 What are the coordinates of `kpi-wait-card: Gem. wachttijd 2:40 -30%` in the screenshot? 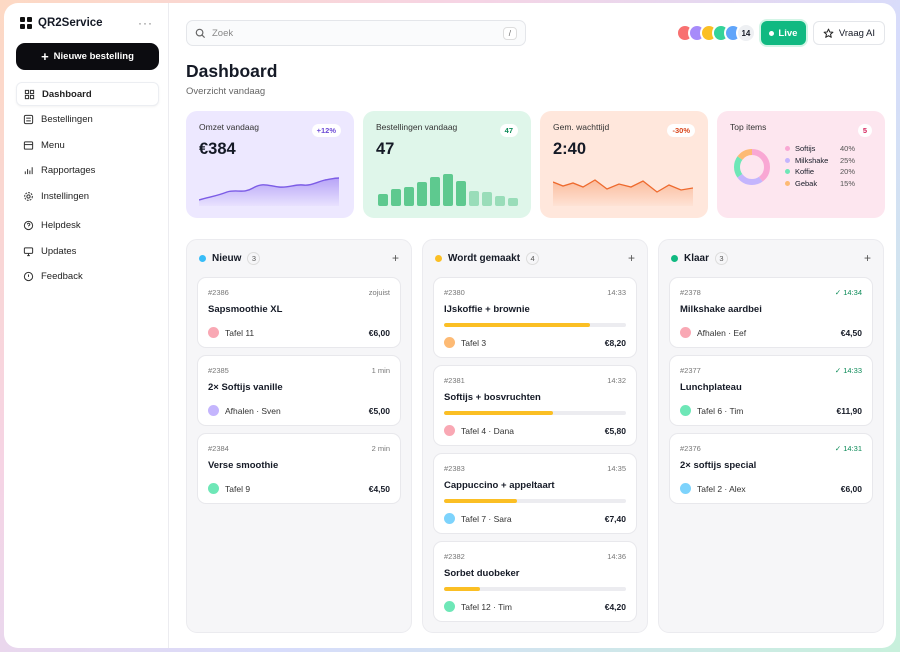 It's located at (624, 164).